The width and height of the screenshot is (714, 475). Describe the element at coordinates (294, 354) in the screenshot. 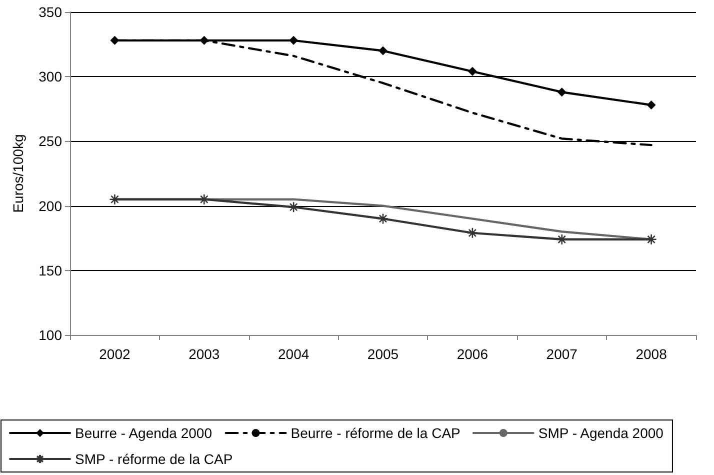

I see `x-tick-label: 2004` at that location.